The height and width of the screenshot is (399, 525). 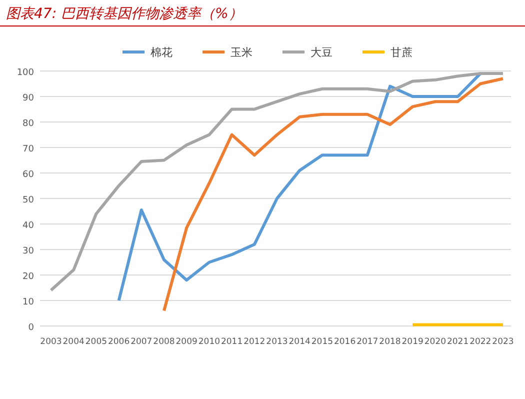 What do you see at coordinates (28, 251) in the screenshot?
I see `y-tick-label: 30` at bounding box center [28, 251].